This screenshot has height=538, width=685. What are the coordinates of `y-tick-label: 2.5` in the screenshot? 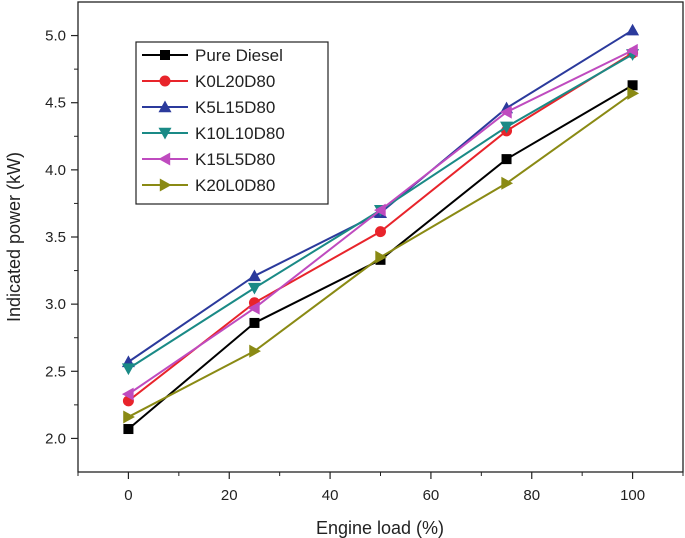 It's located at (55, 371).